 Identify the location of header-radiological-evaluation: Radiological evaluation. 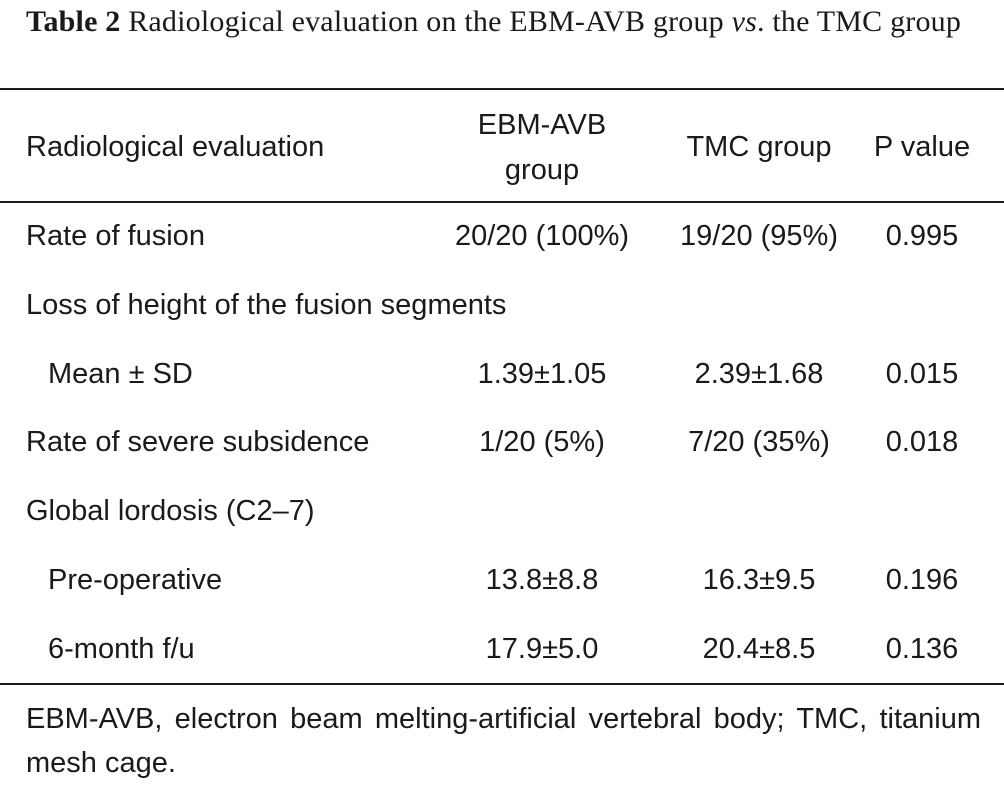
(175, 147).